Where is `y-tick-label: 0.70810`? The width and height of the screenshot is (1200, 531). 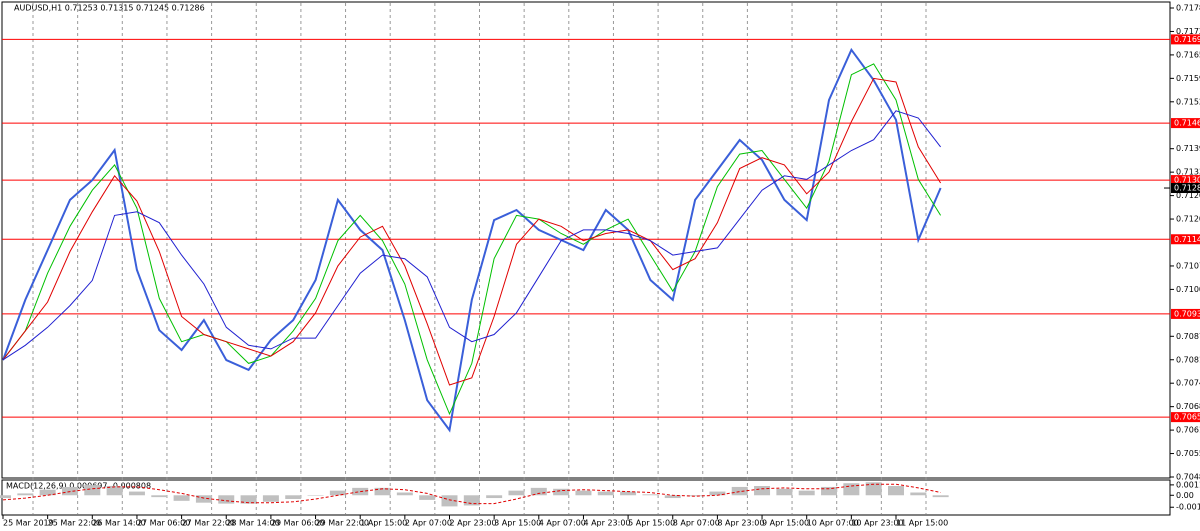
y-tick-label: 0.70810 is located at coordinates (1188, 359).